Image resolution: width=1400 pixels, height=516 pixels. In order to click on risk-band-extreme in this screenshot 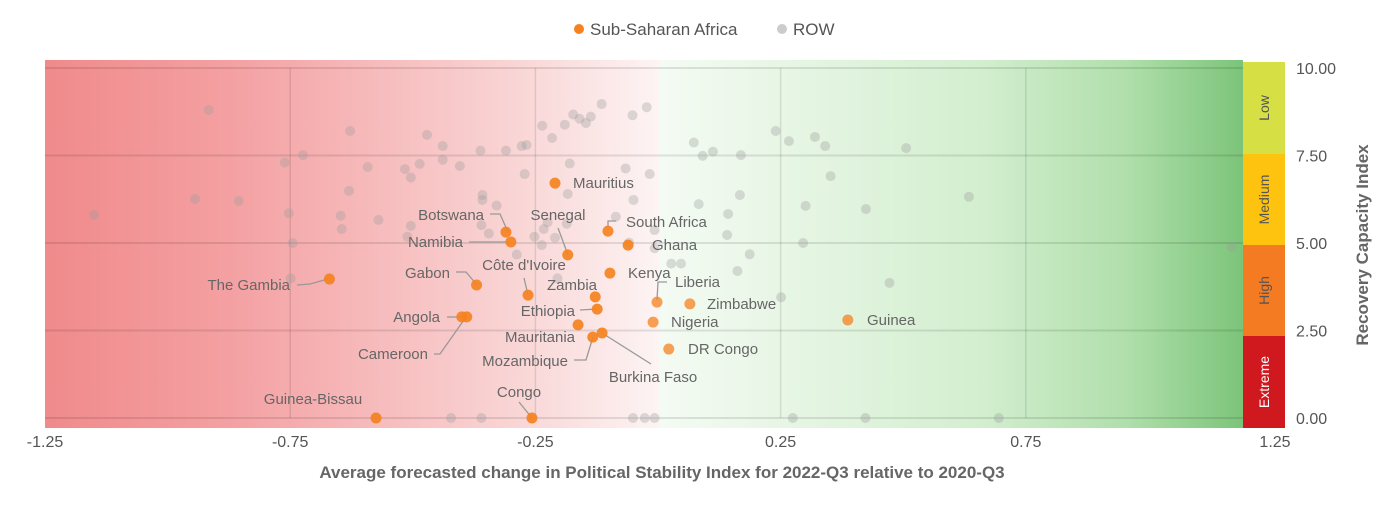, I will do `click(1264, 382)`.